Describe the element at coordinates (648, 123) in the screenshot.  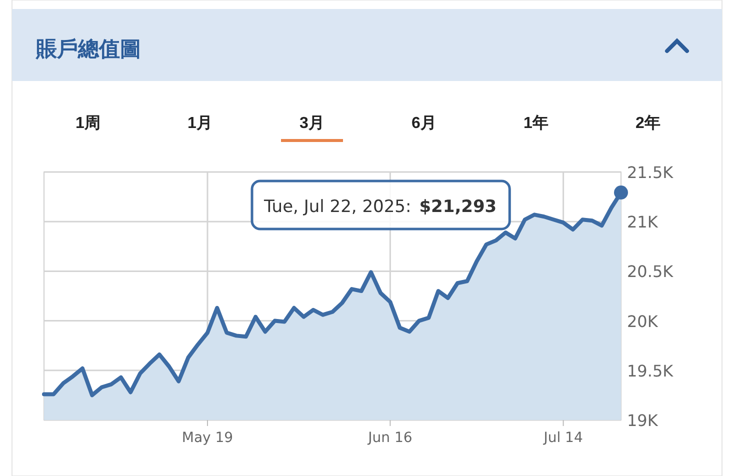
I see `text: 2年` at that location.